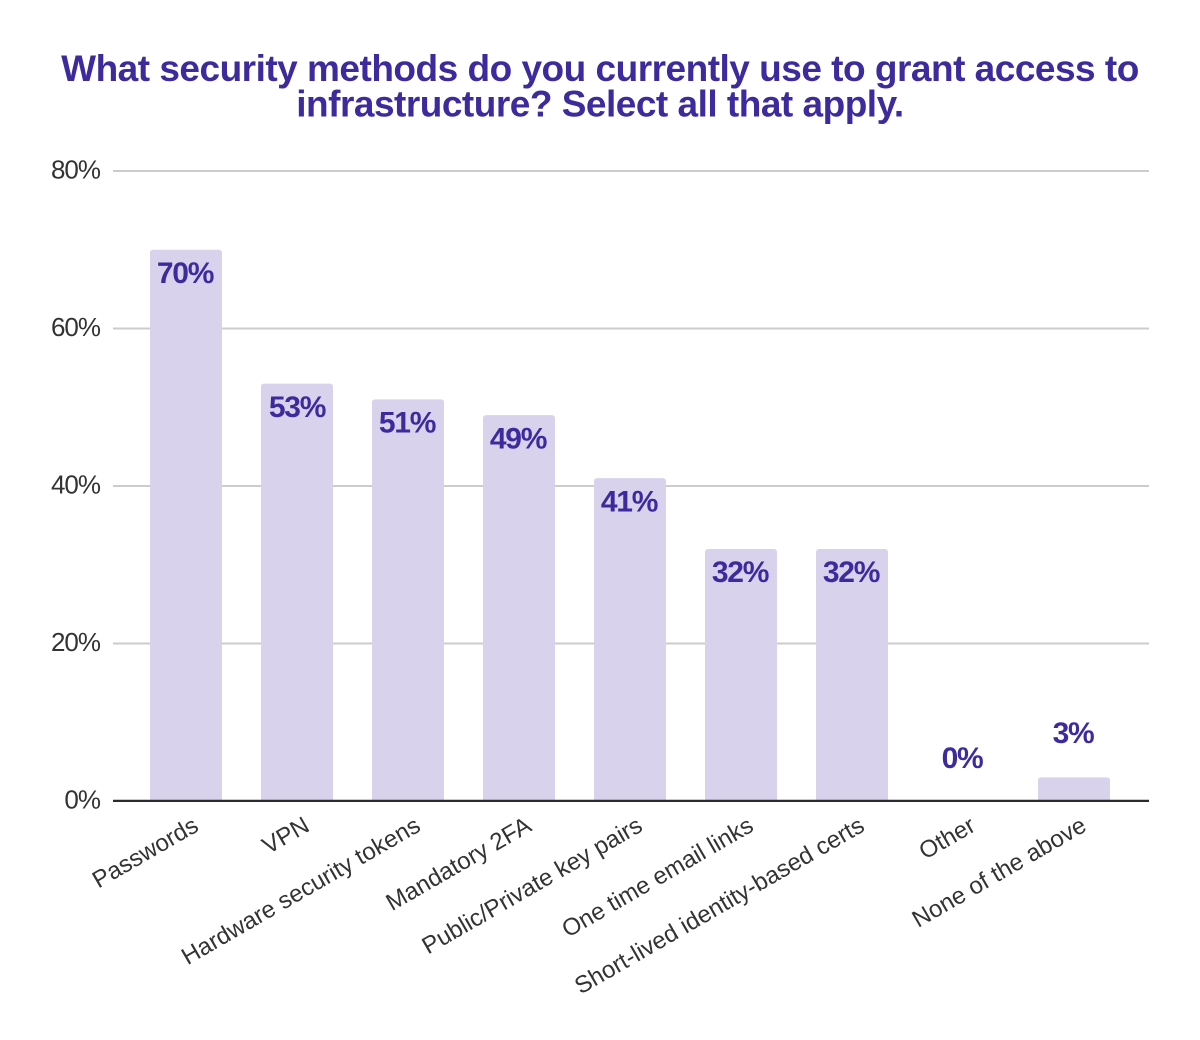 This screenshot has width=1200, height=1040. I want to click on svg-text: 41%, so click(629, 501).